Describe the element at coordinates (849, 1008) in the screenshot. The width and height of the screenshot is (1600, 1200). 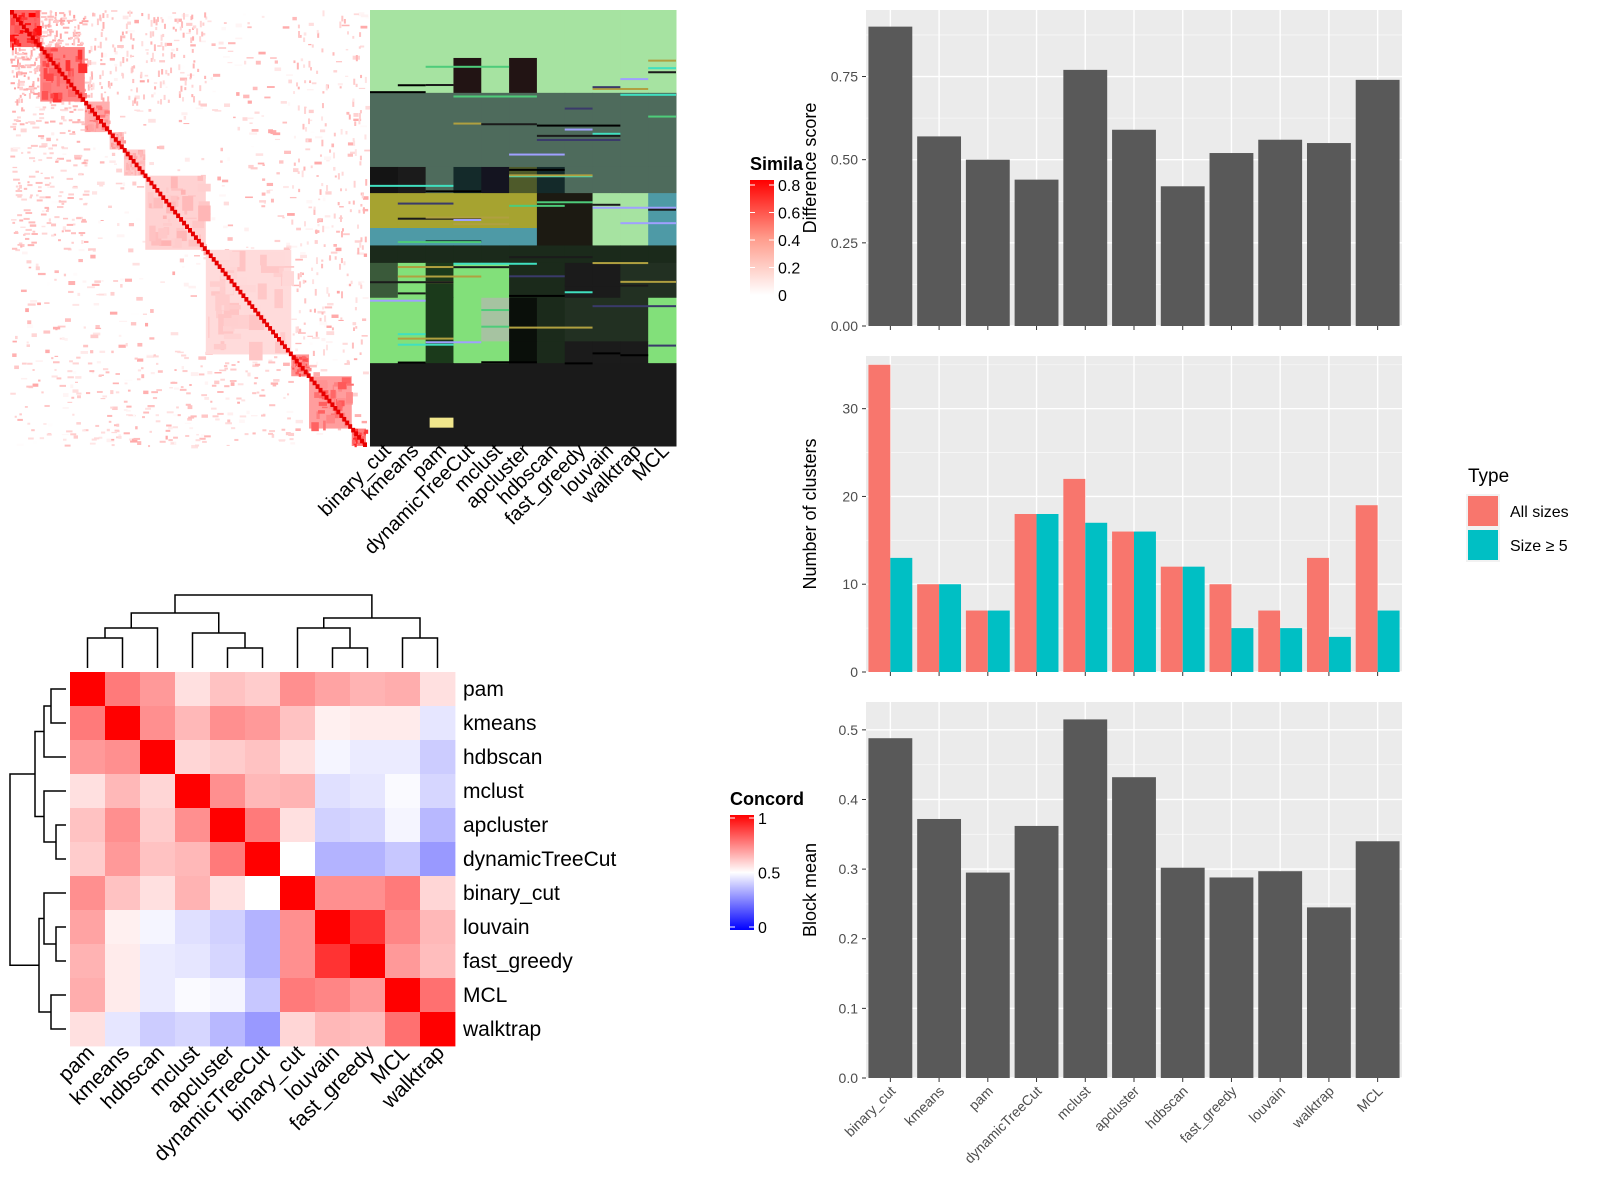
I see `y-tick-label: 0.1` at that location.